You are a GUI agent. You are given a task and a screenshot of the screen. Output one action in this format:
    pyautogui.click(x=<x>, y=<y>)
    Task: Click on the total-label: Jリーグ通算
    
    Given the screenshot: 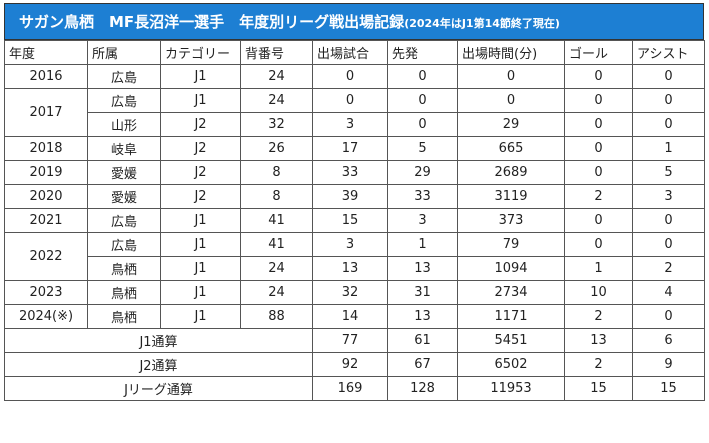 What is the action you would take?
    pyautogui.click(x=158, y=388)
    